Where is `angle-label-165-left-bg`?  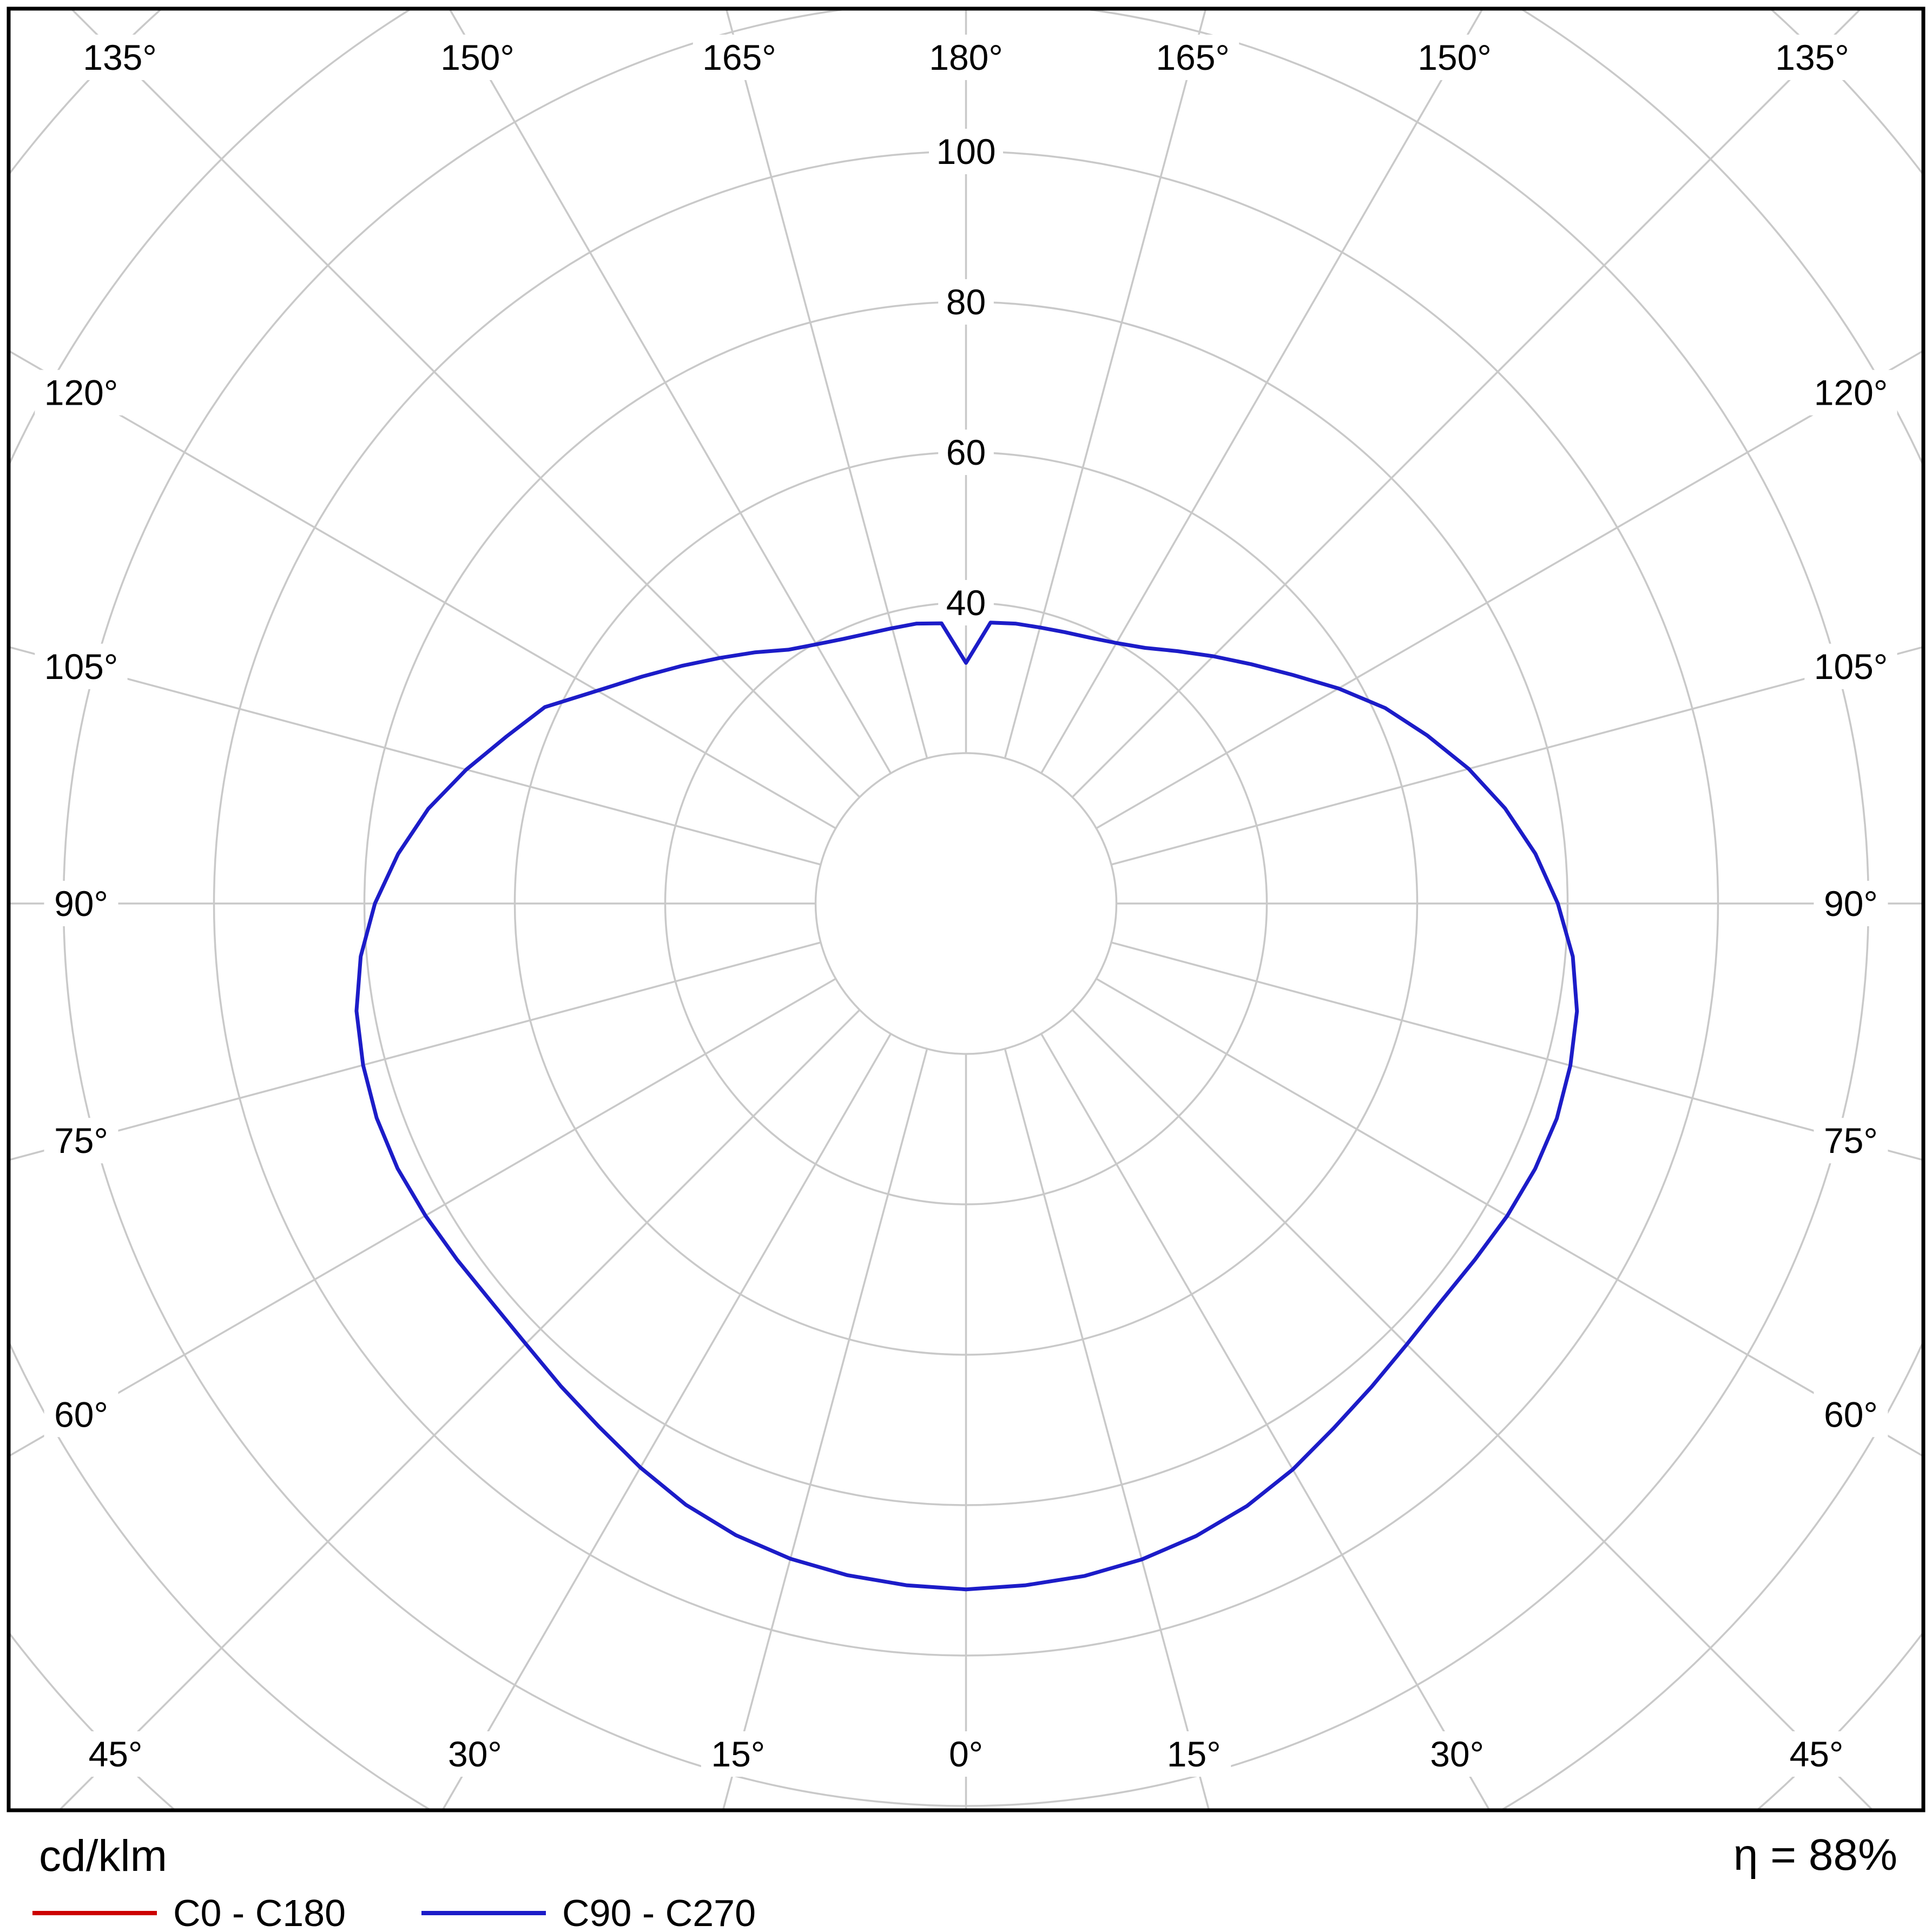
angle-label-165-left-bg is located at coordinates (739, 57).